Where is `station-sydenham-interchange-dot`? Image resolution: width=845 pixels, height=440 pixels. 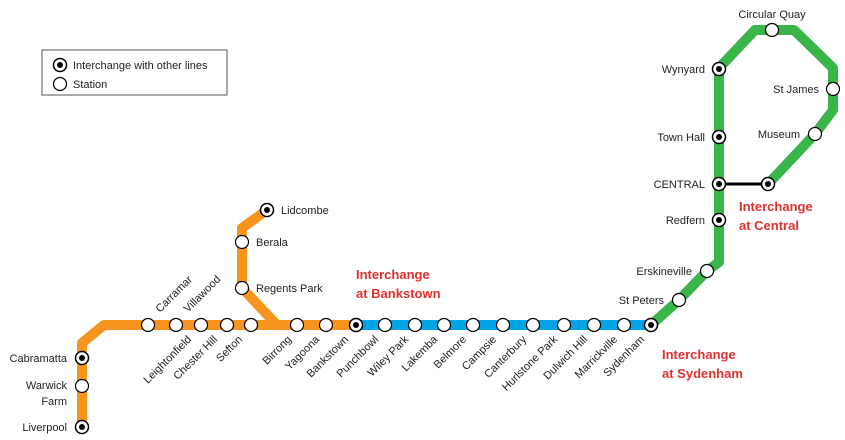
station-sydenham-interchange-dot is located at coordinates (651, 325).